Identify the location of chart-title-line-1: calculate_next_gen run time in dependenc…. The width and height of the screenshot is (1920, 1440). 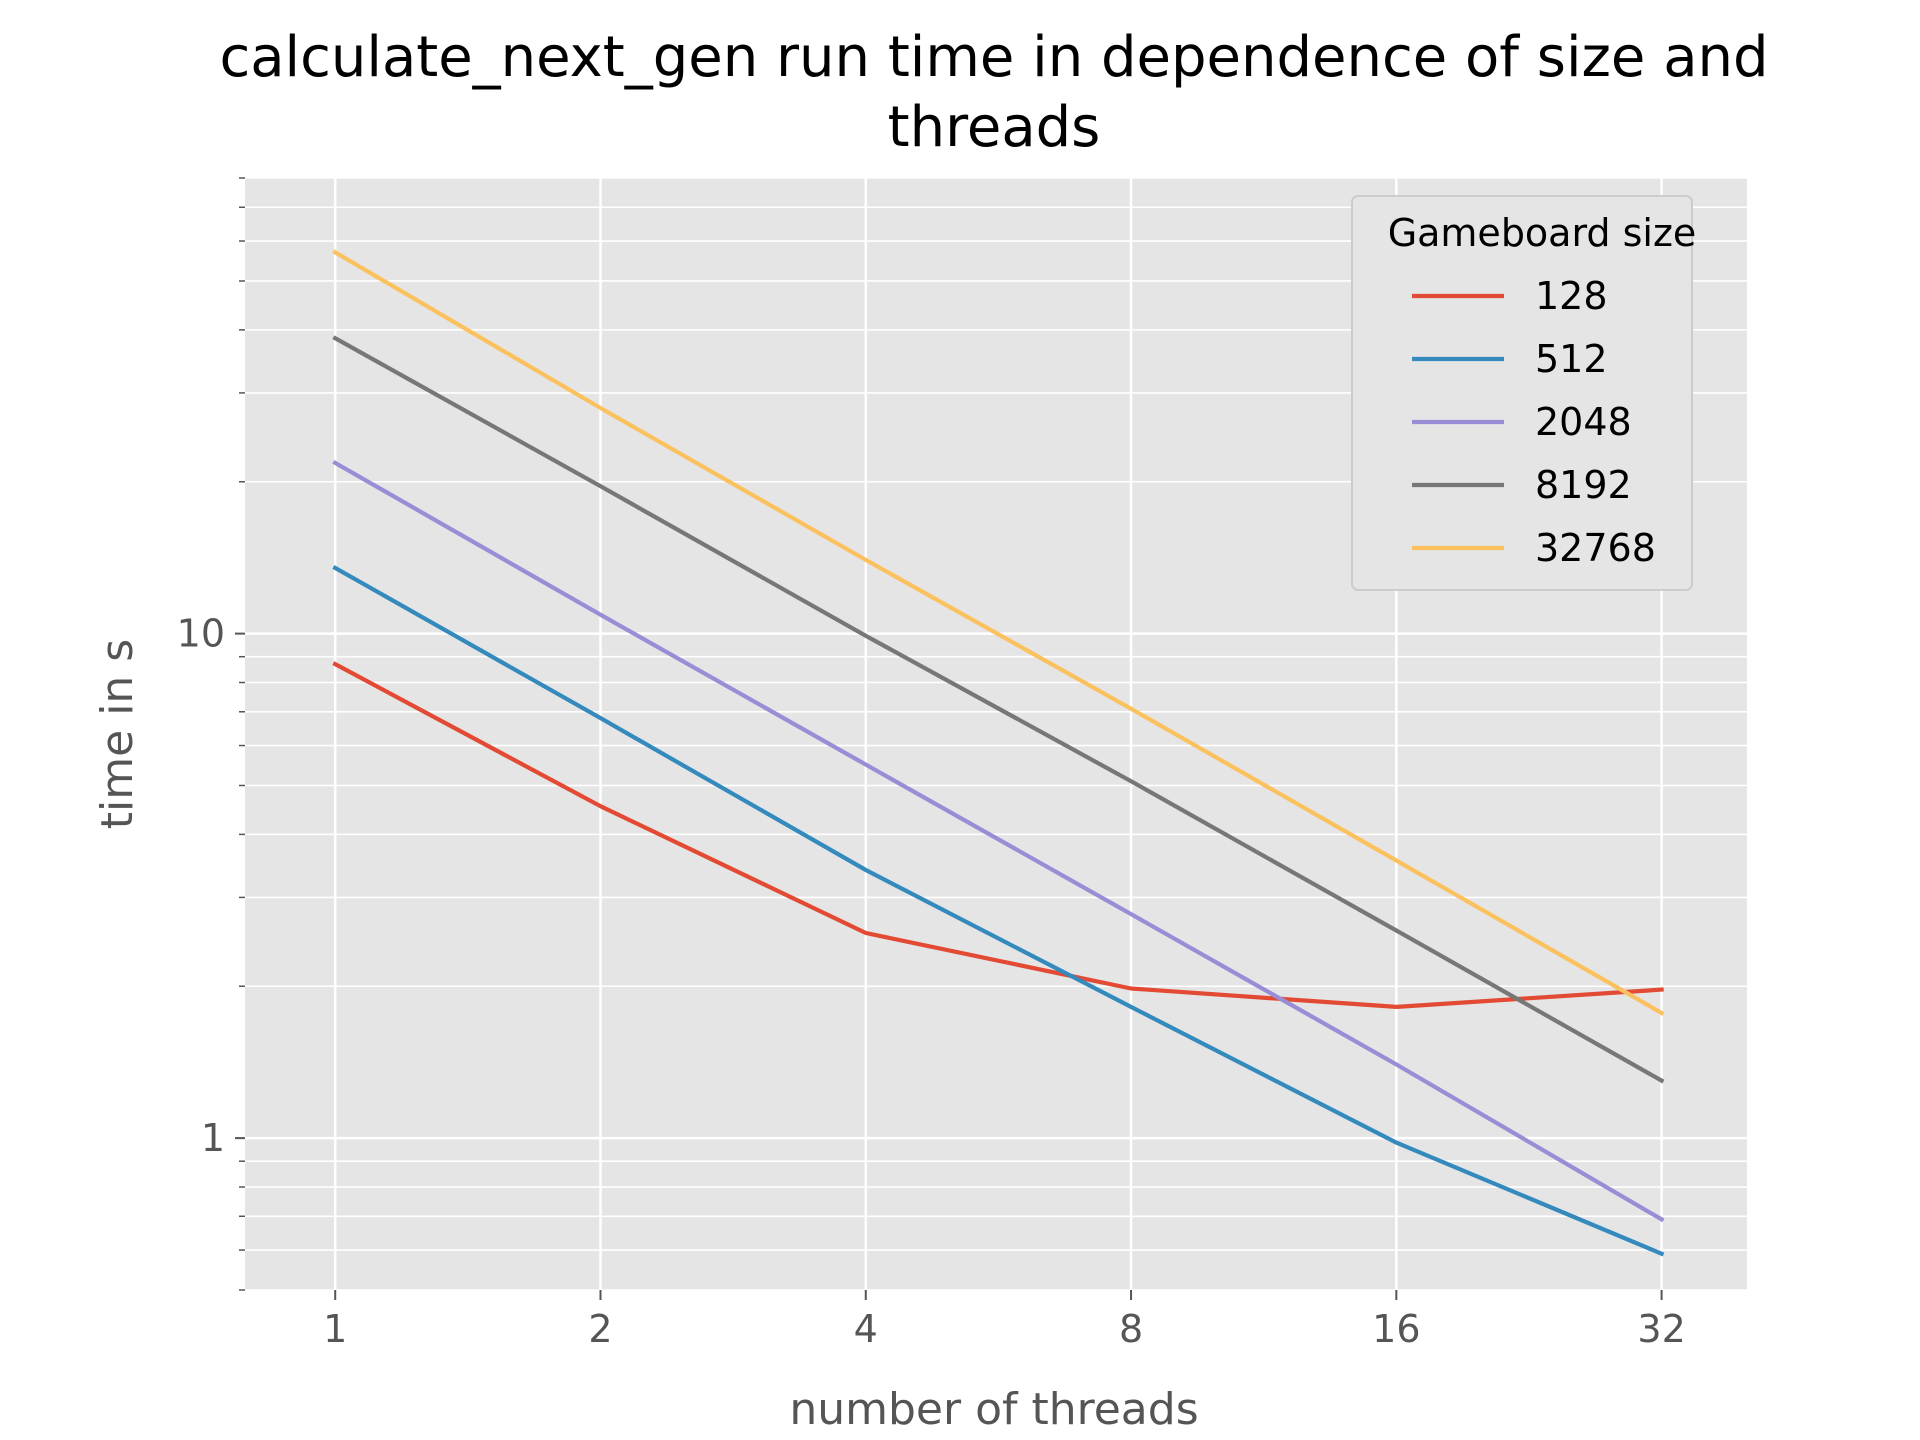
(993, 57).